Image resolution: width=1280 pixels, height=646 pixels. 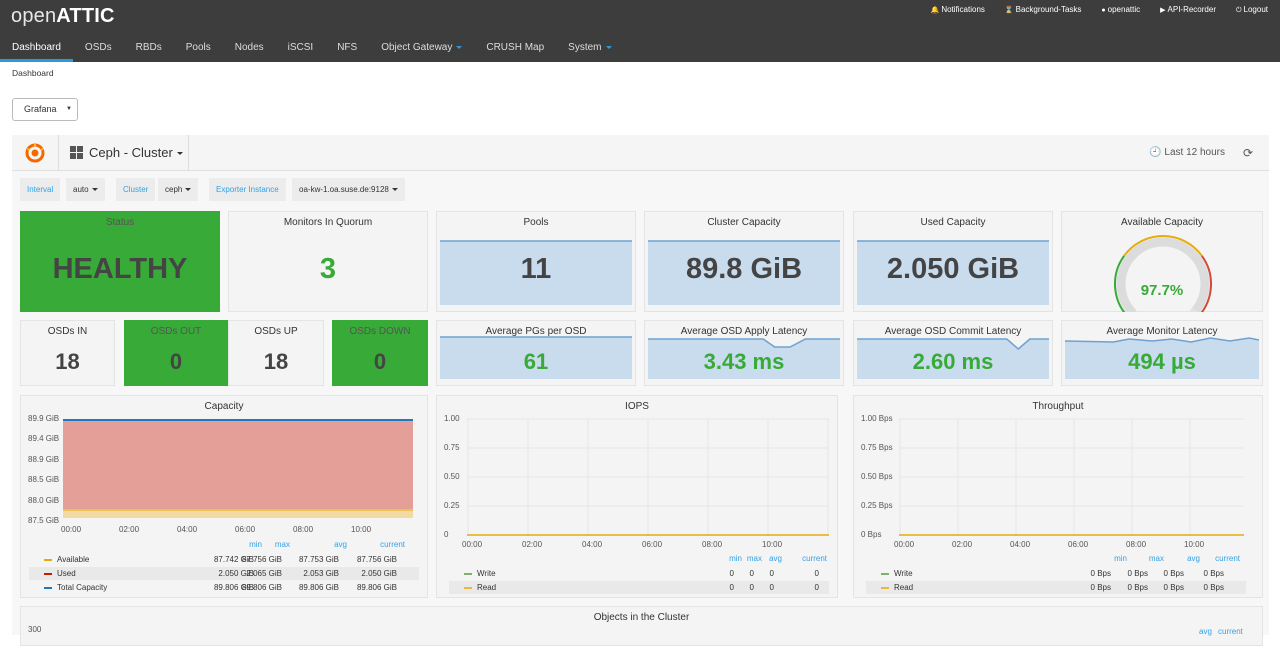 I want to click on top-link-label: openattic, so click(x=1124, y=9).